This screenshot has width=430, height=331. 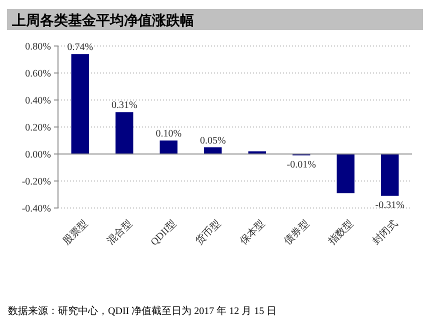 I want to click on data-label: -0.01%, so click(x=301, y=164).